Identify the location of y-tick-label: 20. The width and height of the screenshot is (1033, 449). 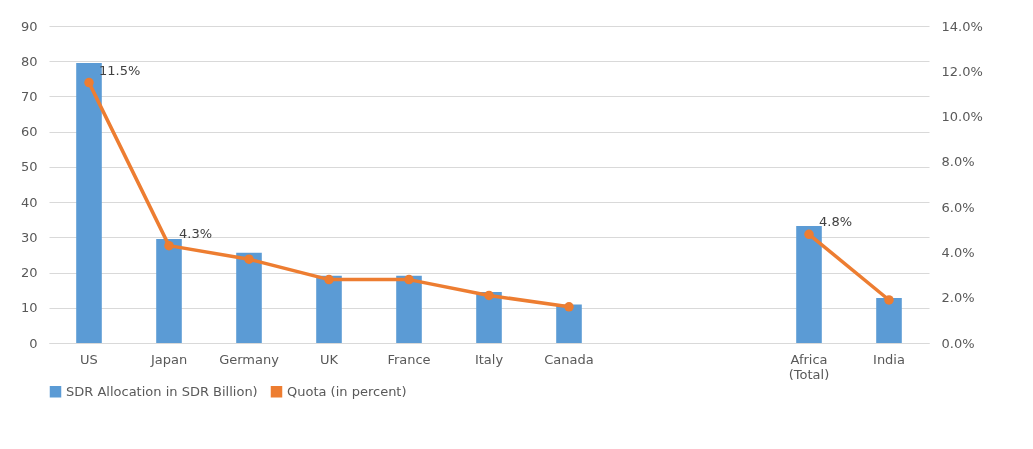
(29, 273).